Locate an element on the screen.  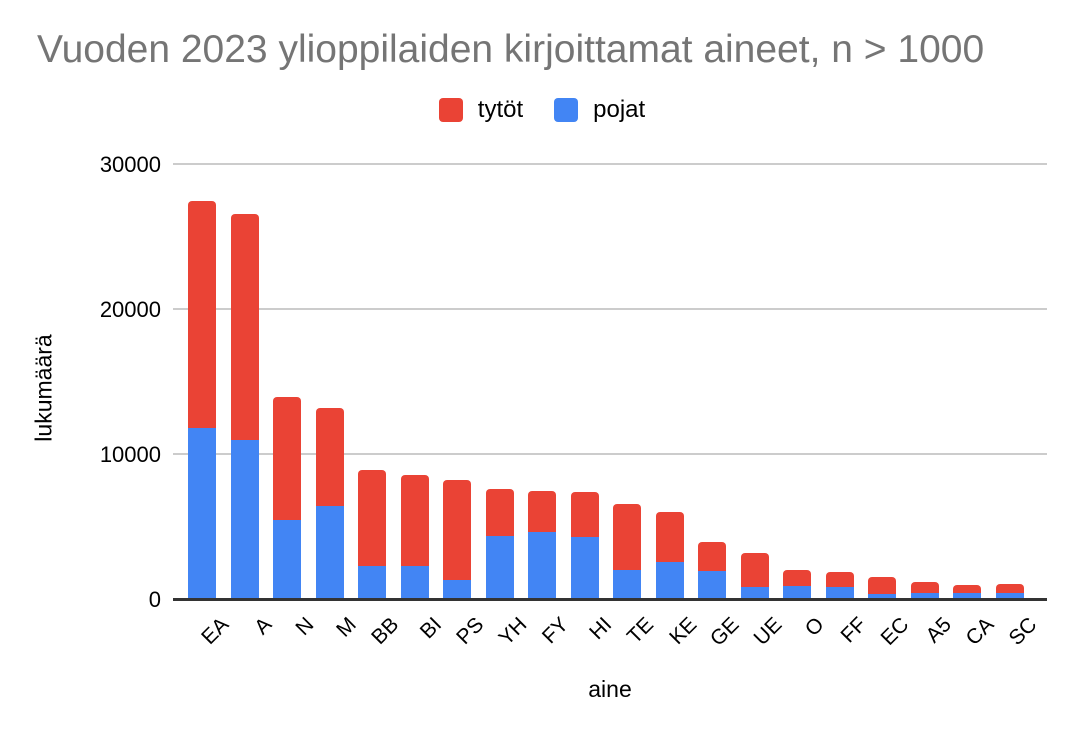
bar-segment-SC-tytöt is located at coordinates (1009, 588).